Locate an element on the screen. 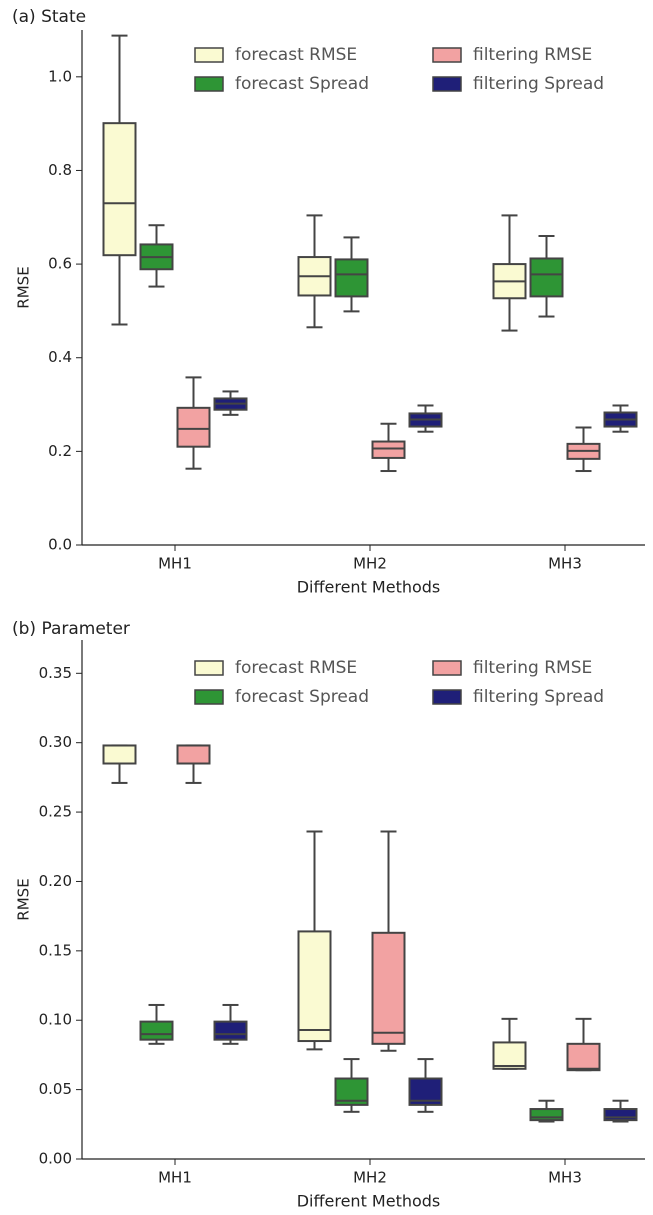 This screenshot has width=653, height=1215. y-tick-label: 0.0 is located at coordinates (60, 545).